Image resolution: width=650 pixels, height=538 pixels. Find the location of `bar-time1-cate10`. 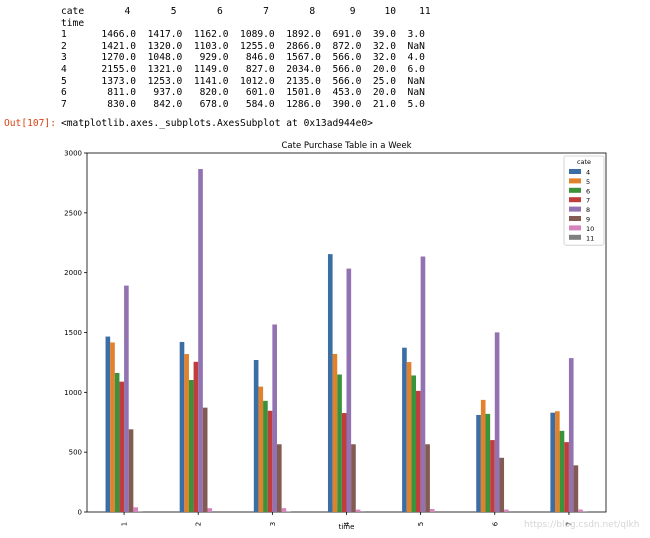

bar-time1-cate10 is located at coordinates (135, 509).